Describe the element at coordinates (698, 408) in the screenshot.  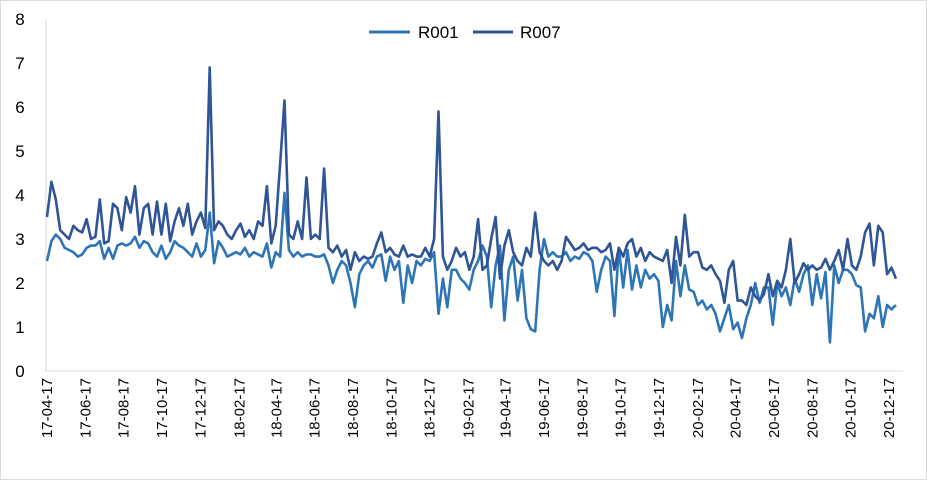
I see `x-tick-label: 20-02-17` at that location.